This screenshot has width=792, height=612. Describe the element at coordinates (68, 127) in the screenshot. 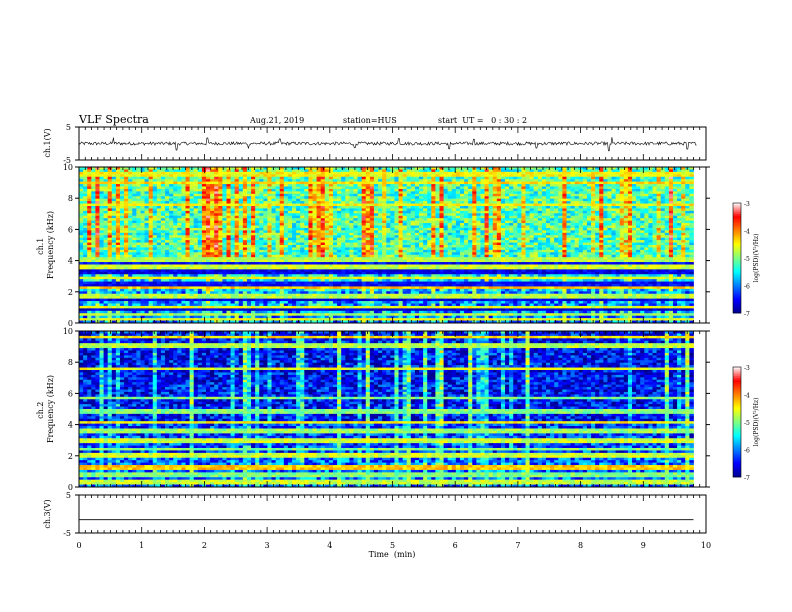

I see `y-tick-label: 5` at that location.